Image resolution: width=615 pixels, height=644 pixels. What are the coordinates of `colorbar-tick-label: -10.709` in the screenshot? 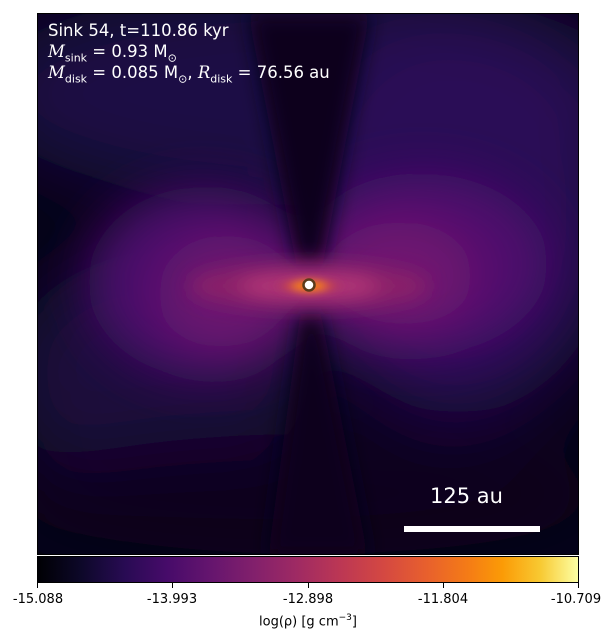 It's located at (576, 599).